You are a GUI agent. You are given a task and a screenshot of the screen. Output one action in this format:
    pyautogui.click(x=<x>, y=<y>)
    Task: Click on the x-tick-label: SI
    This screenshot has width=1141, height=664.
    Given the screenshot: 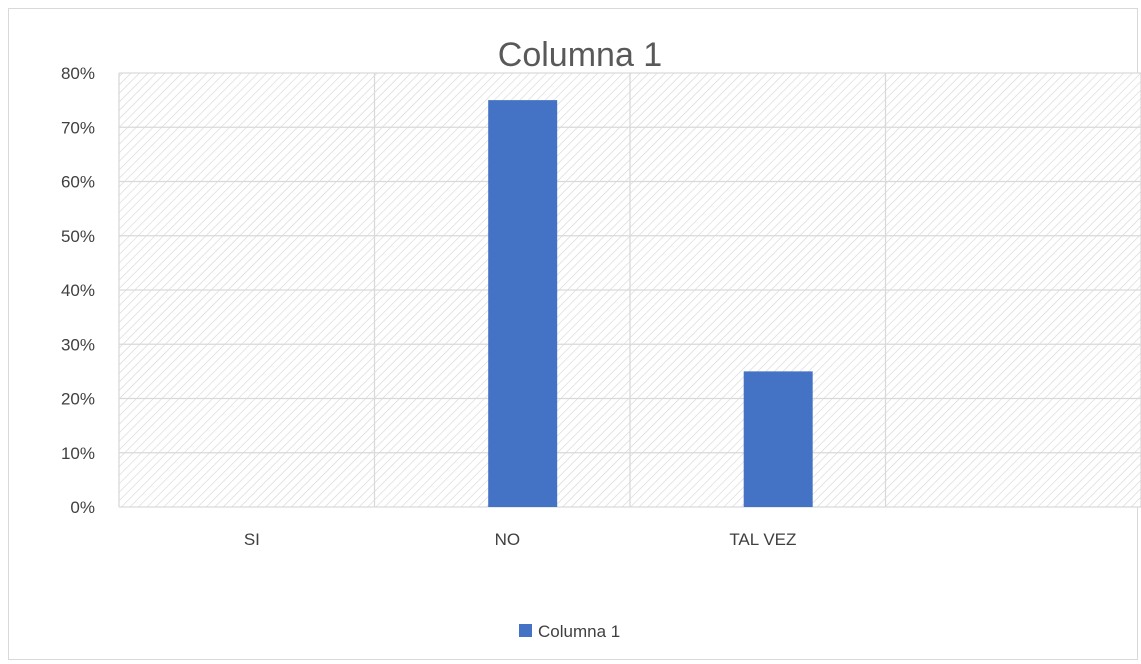 What is the action you would take?
    pyautogui.click(x=252, y=539)
    